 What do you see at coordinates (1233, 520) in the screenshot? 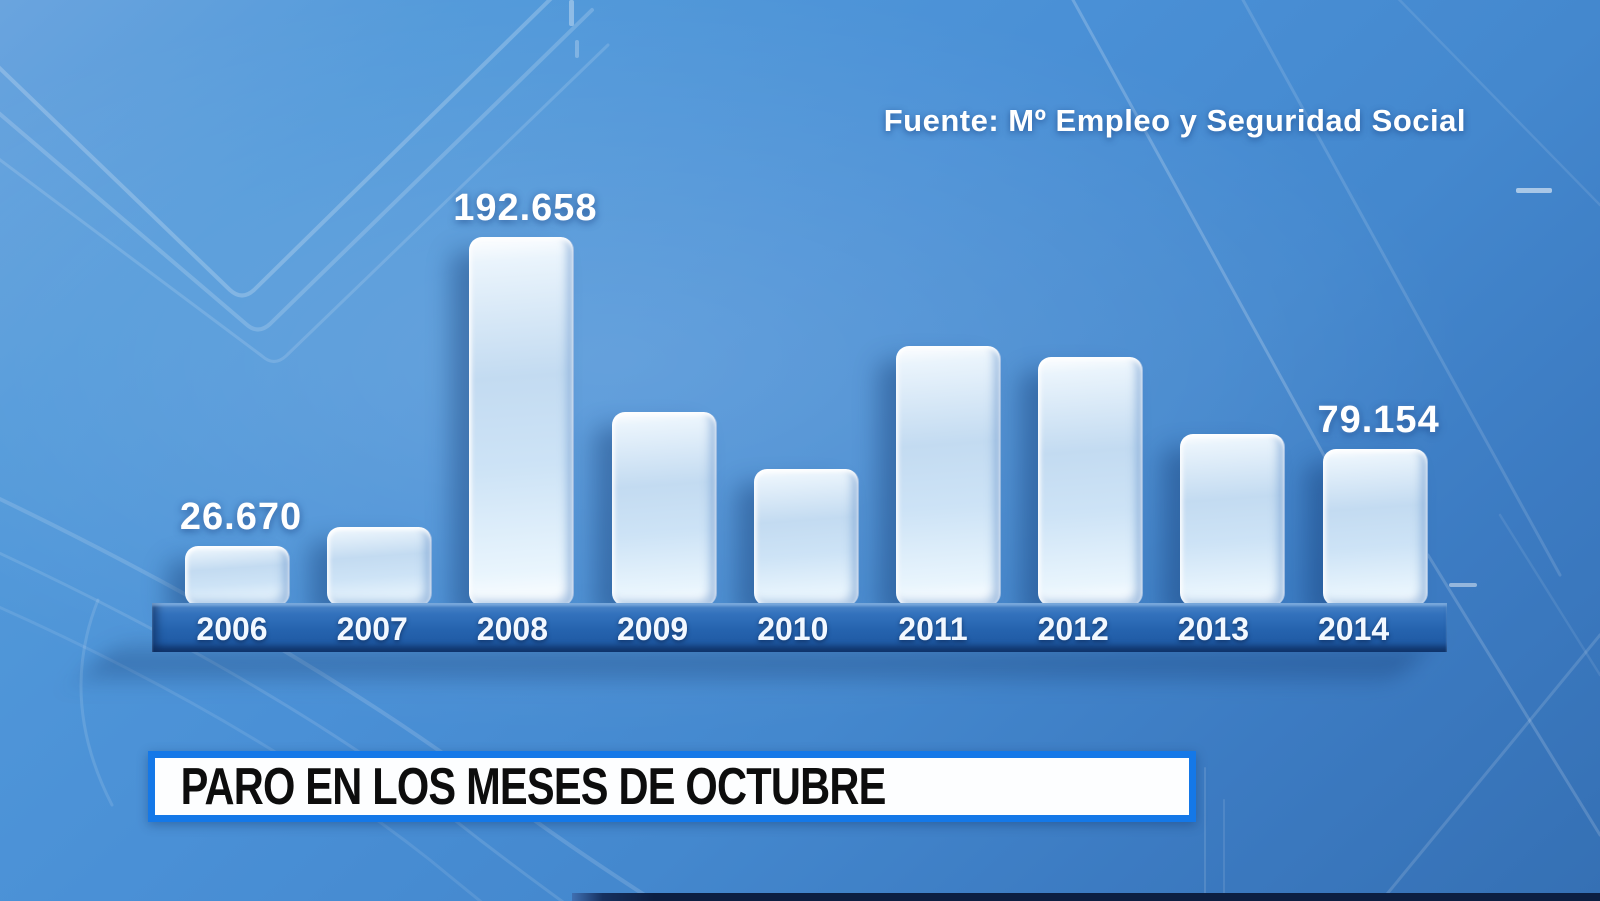
I see `bar-2013` at bounding box center [1233, 520].